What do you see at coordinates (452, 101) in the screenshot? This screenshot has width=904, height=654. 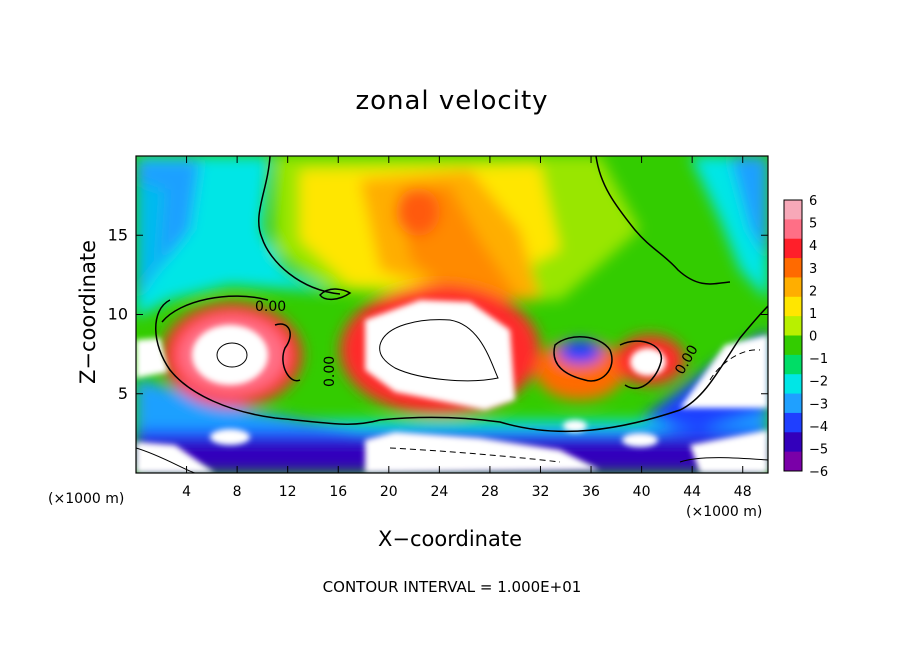 I see `chart-title: zonal velocity` at bounding box center [452, 101].